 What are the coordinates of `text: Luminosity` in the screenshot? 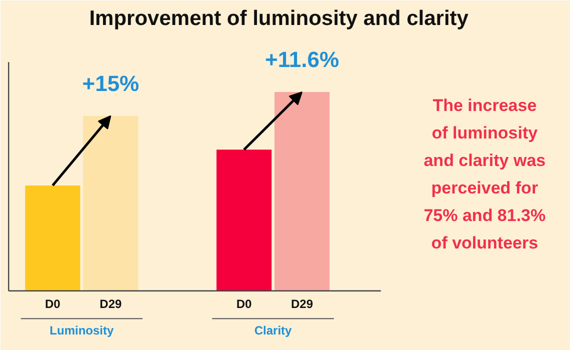 It's located at (82, 331).